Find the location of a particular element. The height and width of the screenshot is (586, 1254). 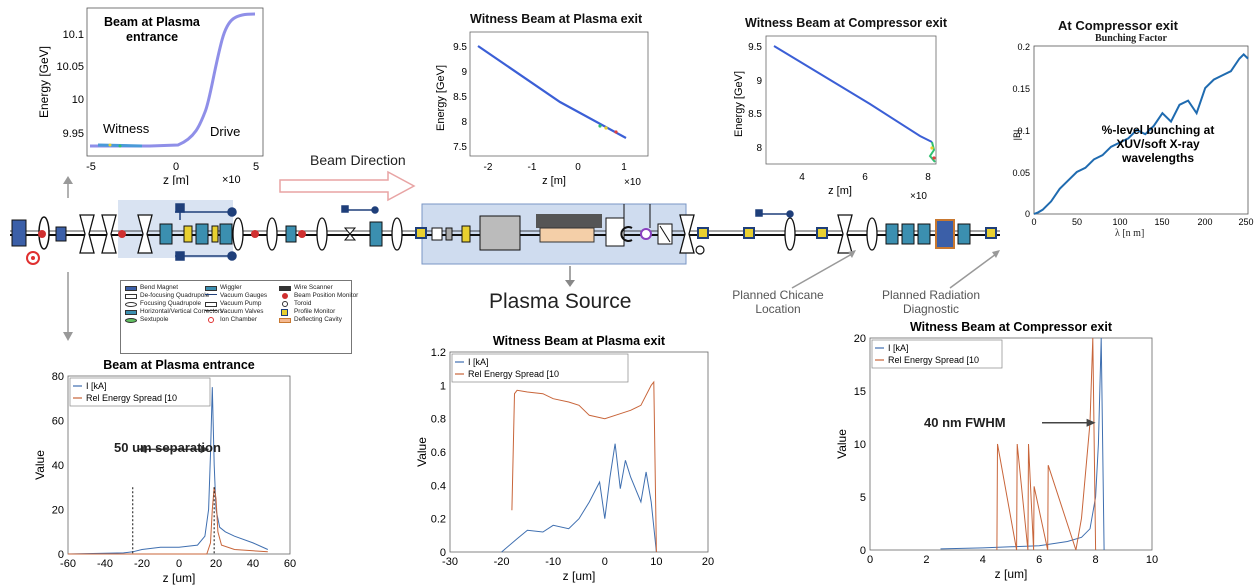

x-tick: 5 is located at coordinates (256, 167).